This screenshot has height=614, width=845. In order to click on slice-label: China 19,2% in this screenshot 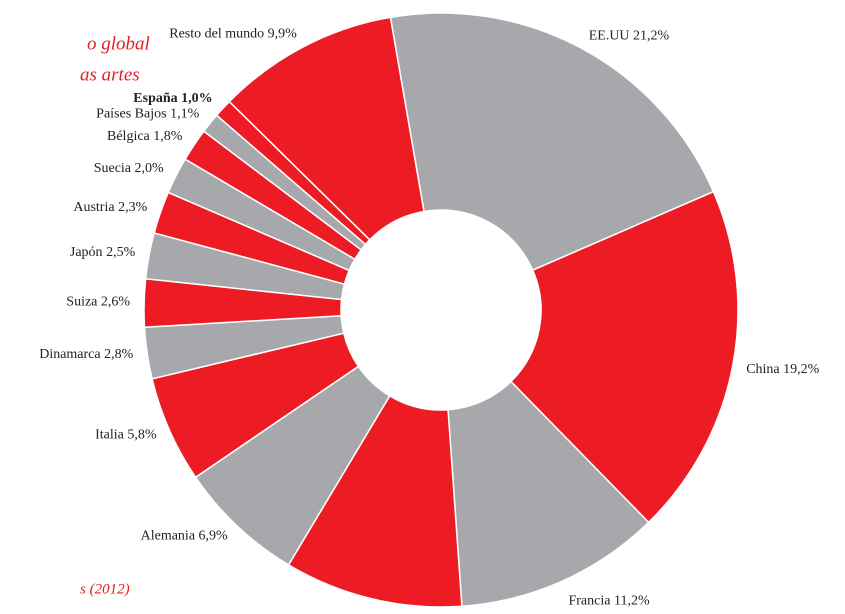, I will do `click(782, 369)`.